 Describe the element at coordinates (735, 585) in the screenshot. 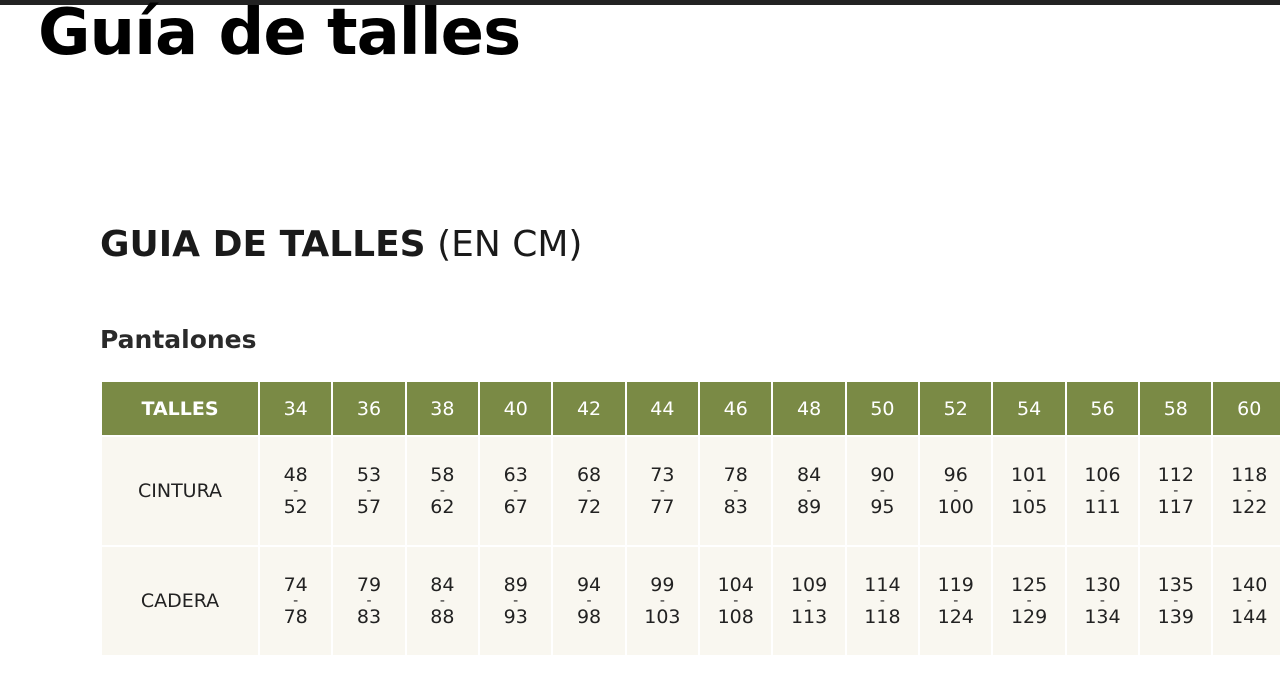

I see `range-from: 104` at that location.